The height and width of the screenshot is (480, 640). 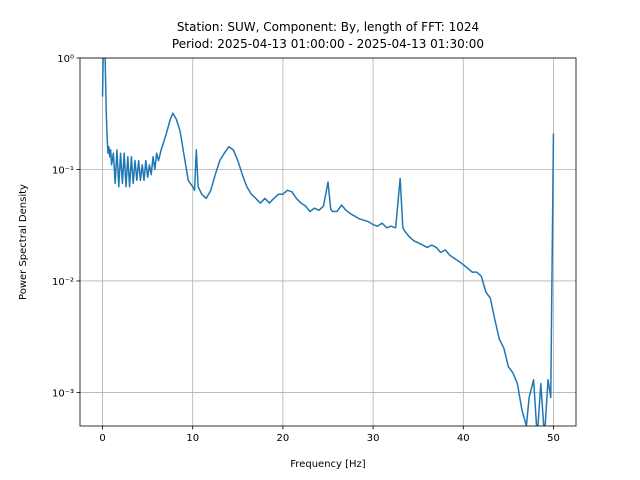 What do you see at coordinates (553, 438) in the screenshot?
I see `x-tick-label: 50` at bounding box center [553, 438].